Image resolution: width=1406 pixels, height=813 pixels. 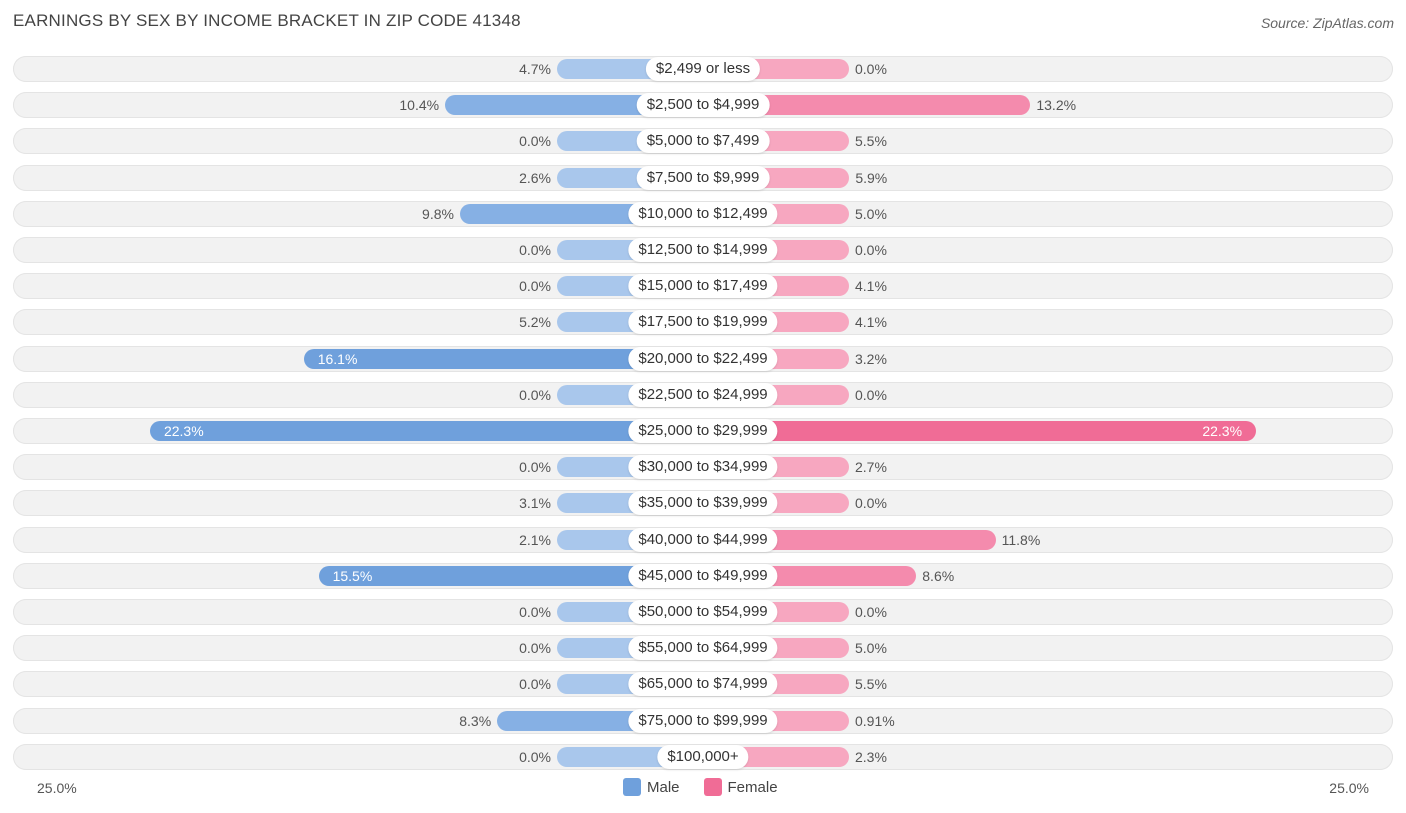 What do you see at coordinates (703, 431) in the screenshot?
I see `category-label: $25,000 to $29,999` at bounding box center [703, 431].